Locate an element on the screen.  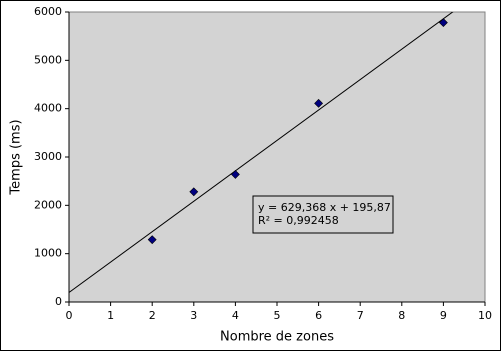
y-tick-label: 4000 is located at coordinates (48, 108).